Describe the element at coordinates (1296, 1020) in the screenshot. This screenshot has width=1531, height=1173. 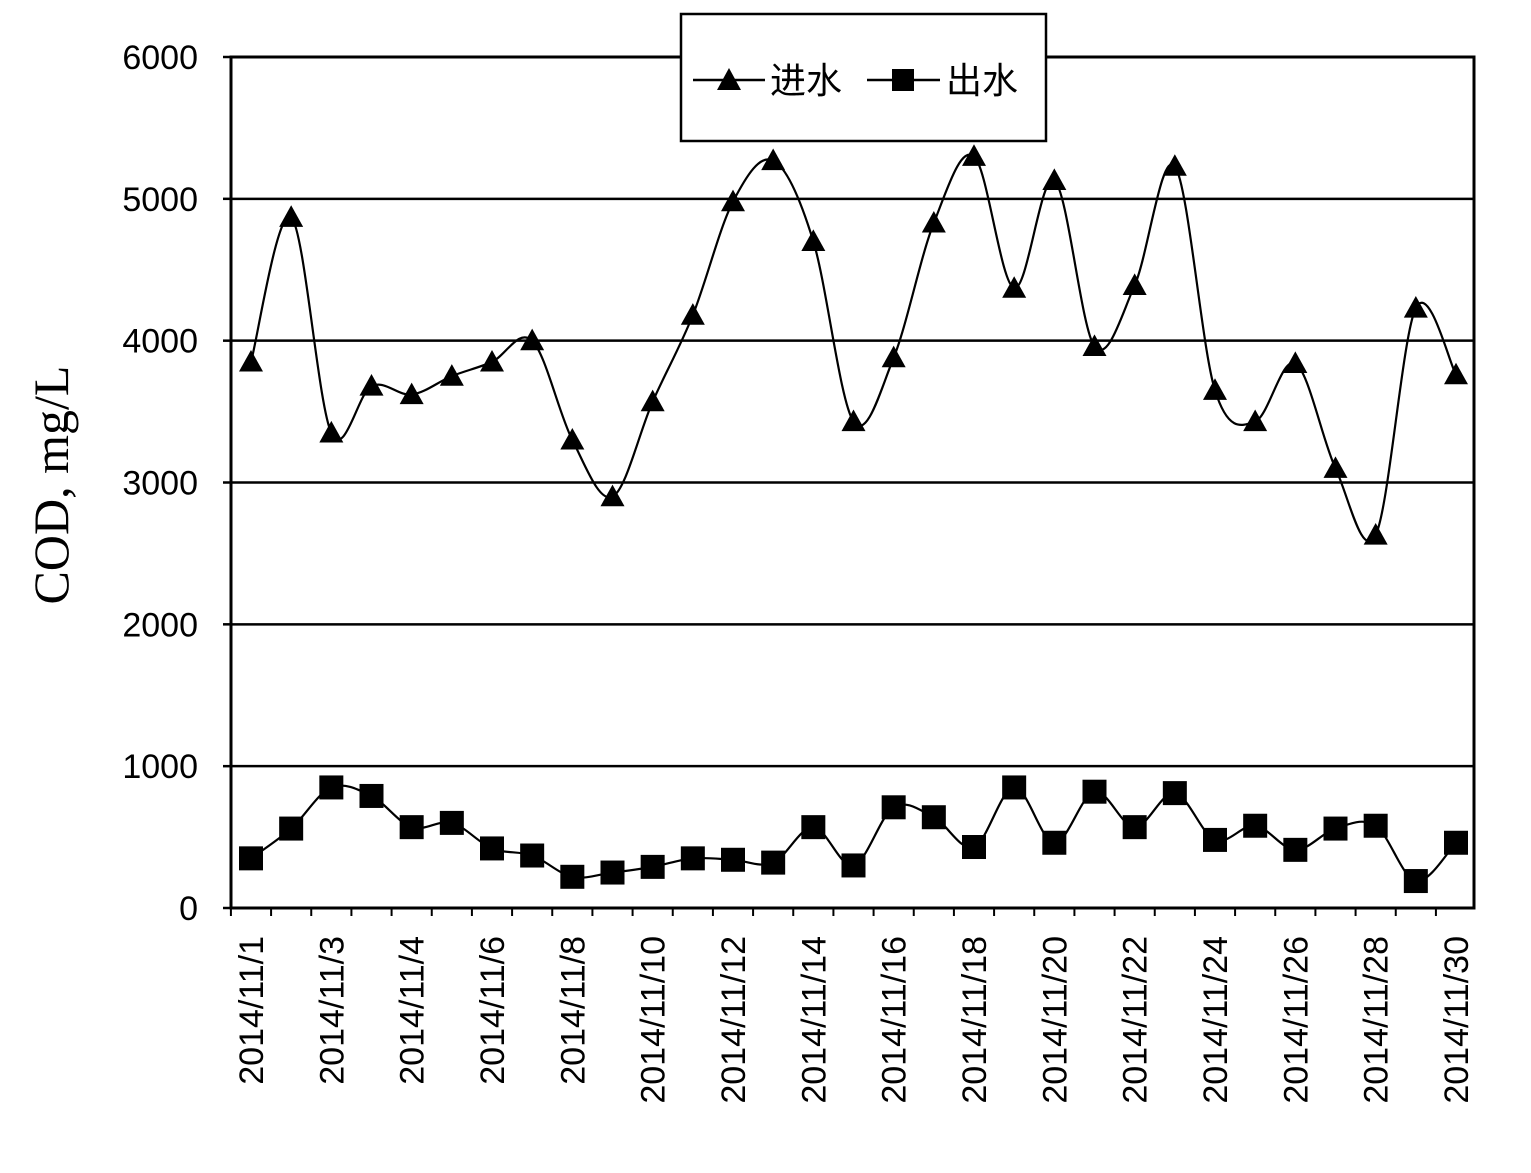
I see `x-tick-label: 2014/11/26` at that location.